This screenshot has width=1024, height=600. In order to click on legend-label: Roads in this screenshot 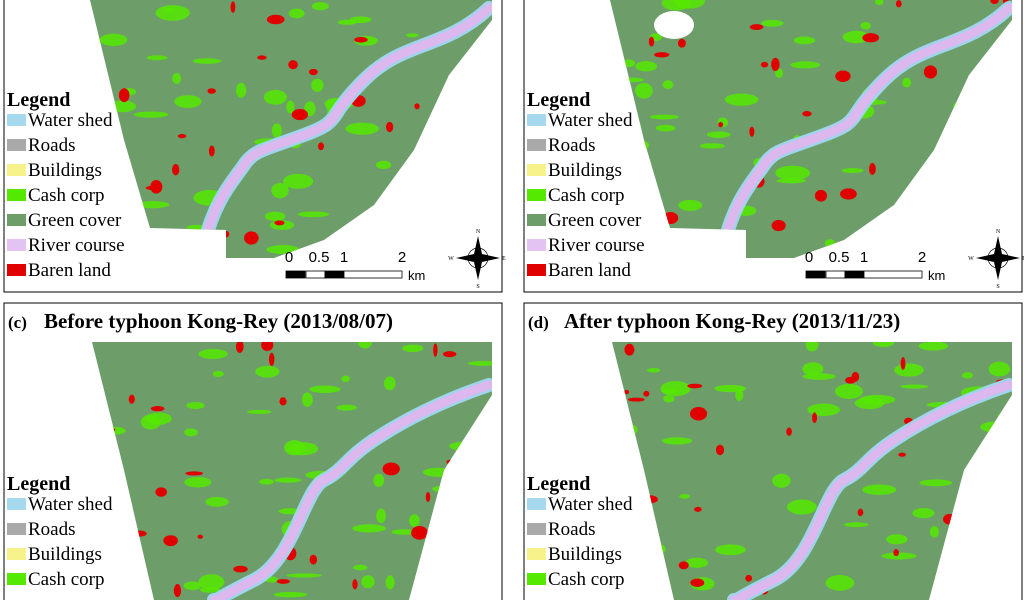, I will do `click(572, 145)`.